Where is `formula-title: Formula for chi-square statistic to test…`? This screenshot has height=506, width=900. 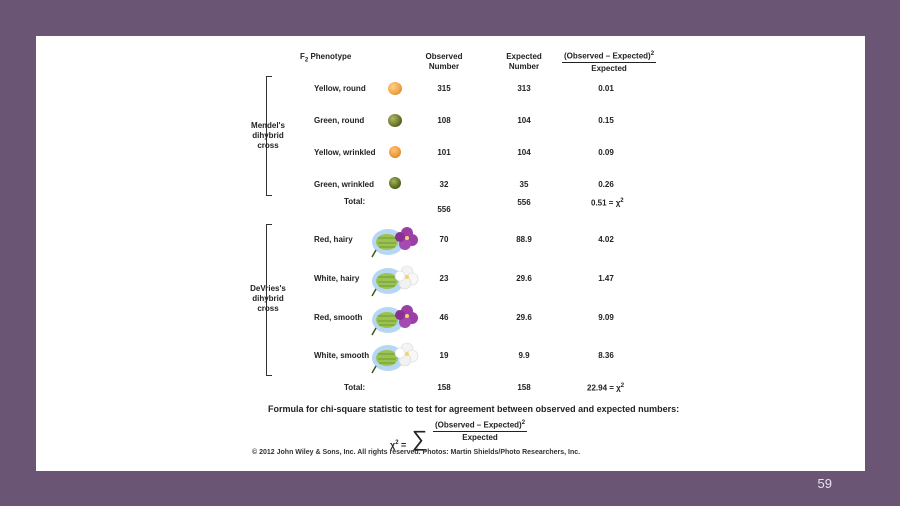 formula-title: Formula for chi-square statistic to test… is located at coordinates (474, 409).